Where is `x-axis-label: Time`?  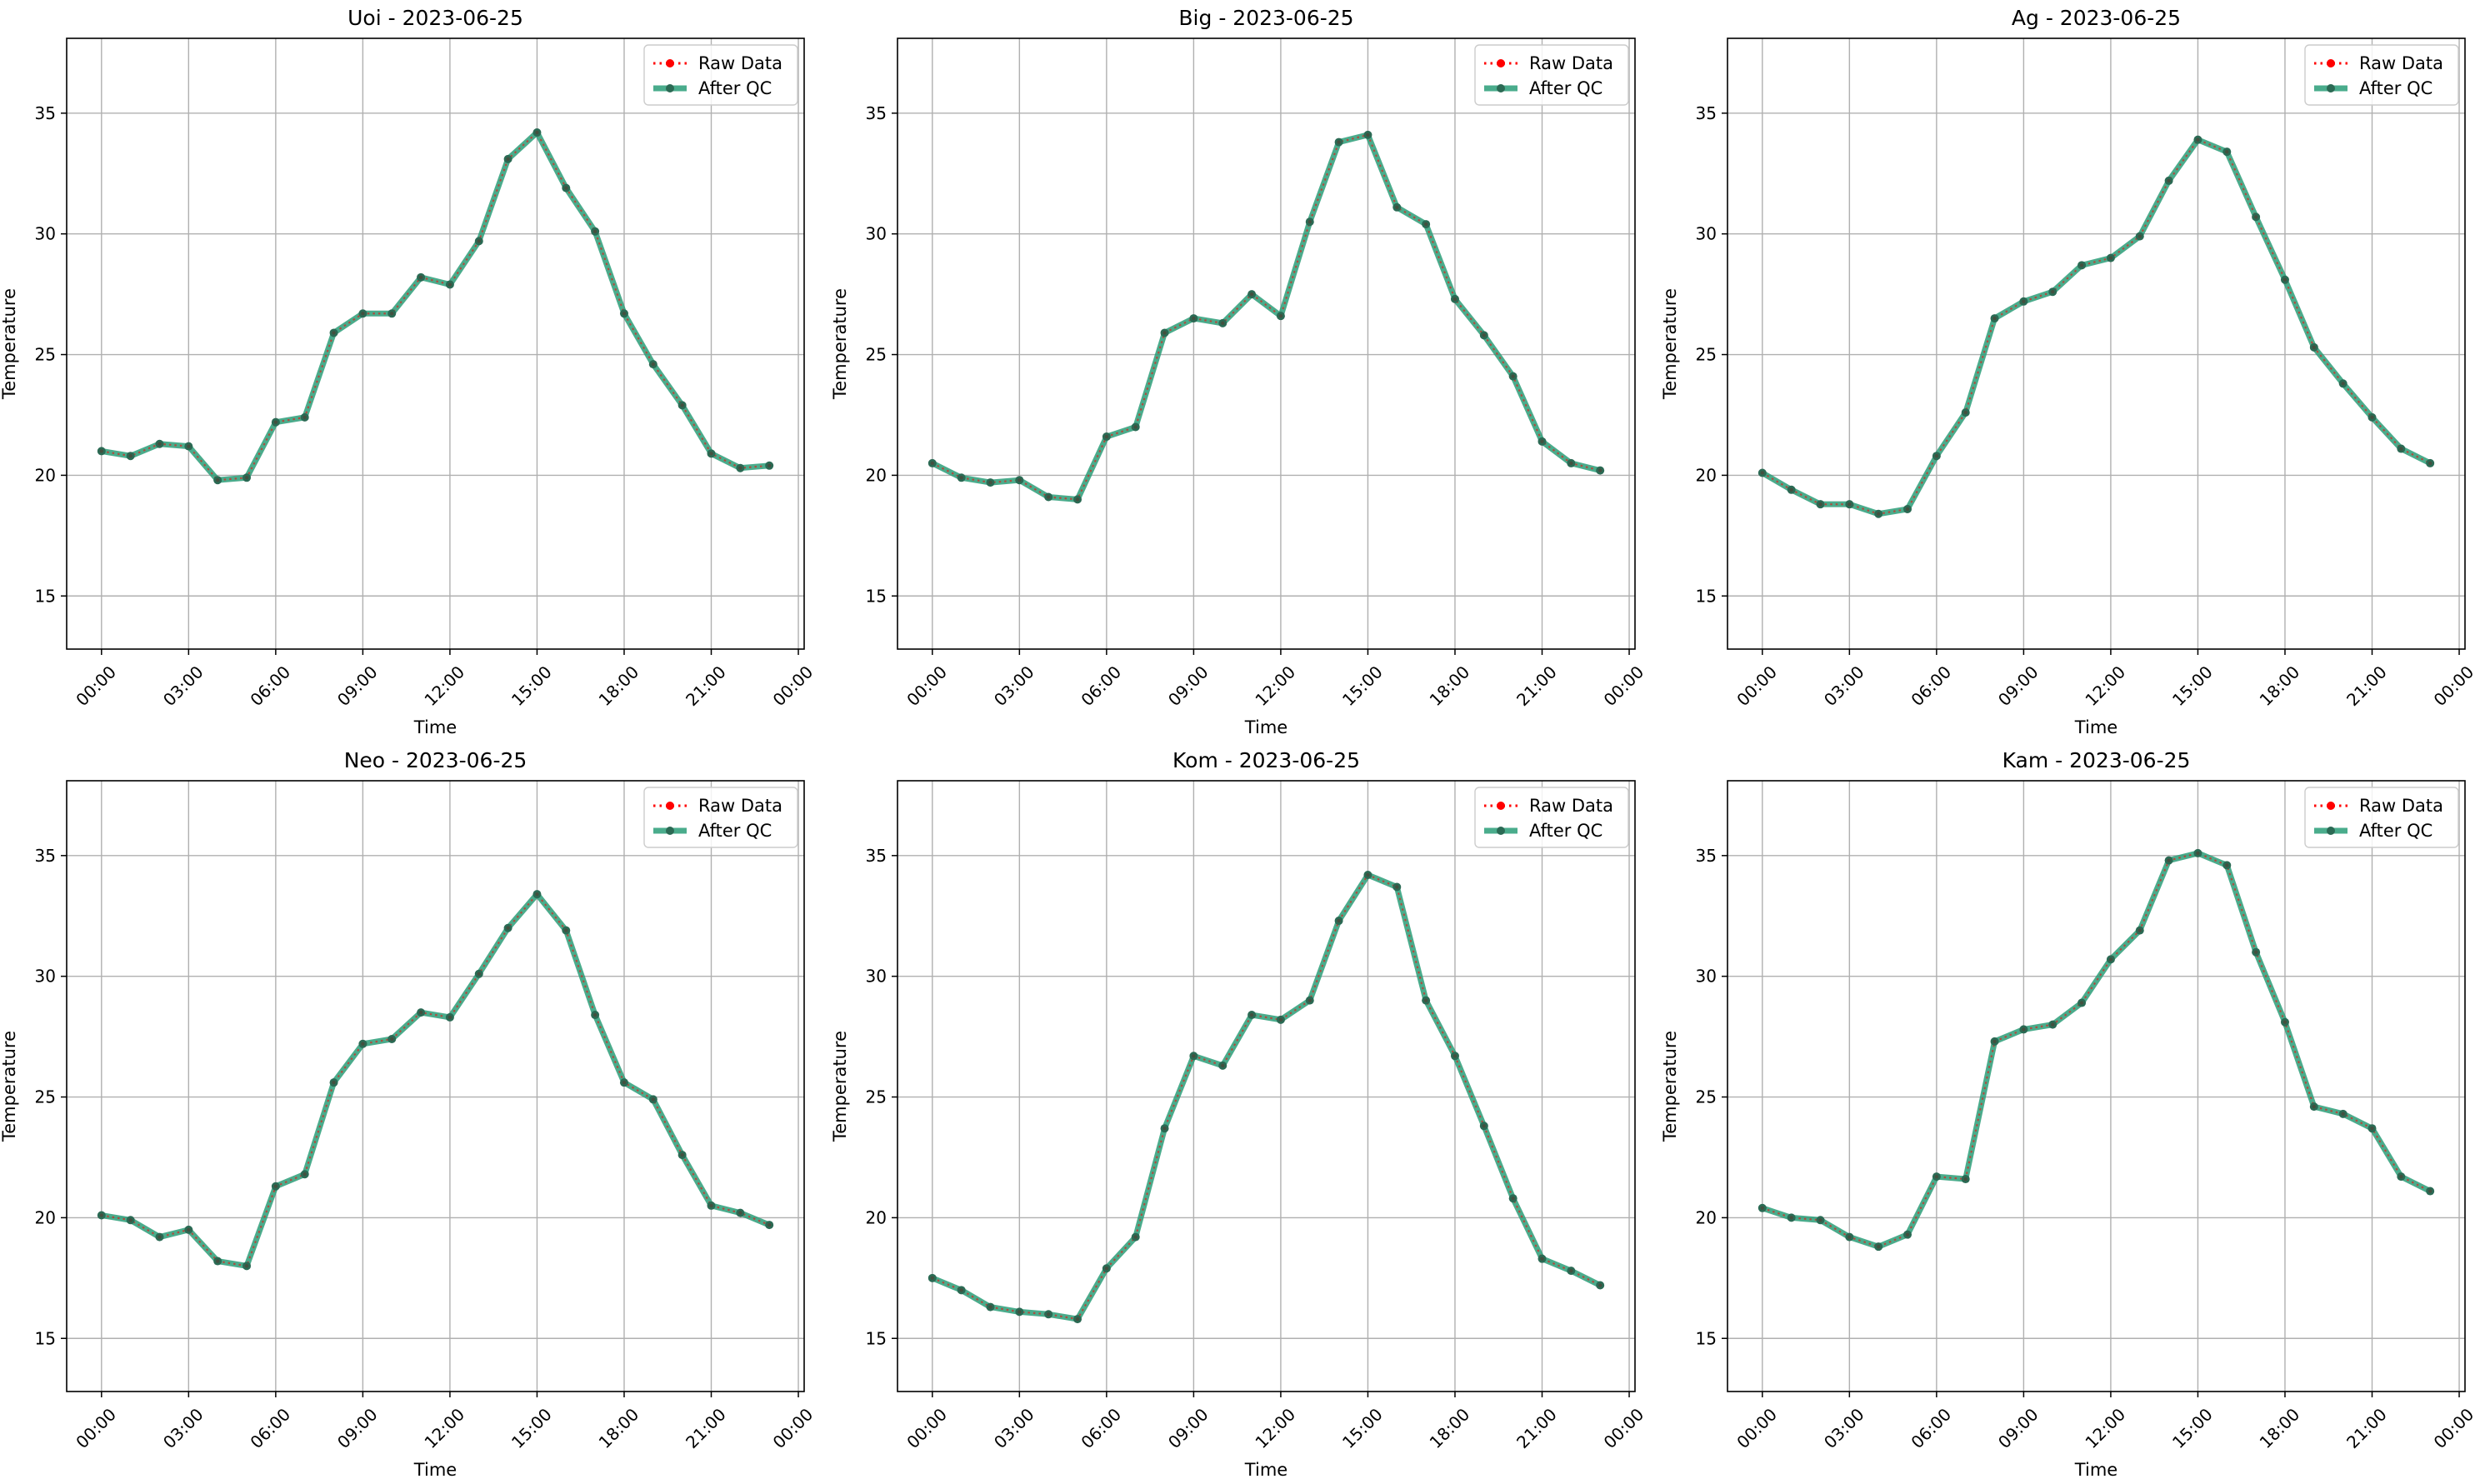
x-axis-label: Time is located at coordinates (1266, 727).